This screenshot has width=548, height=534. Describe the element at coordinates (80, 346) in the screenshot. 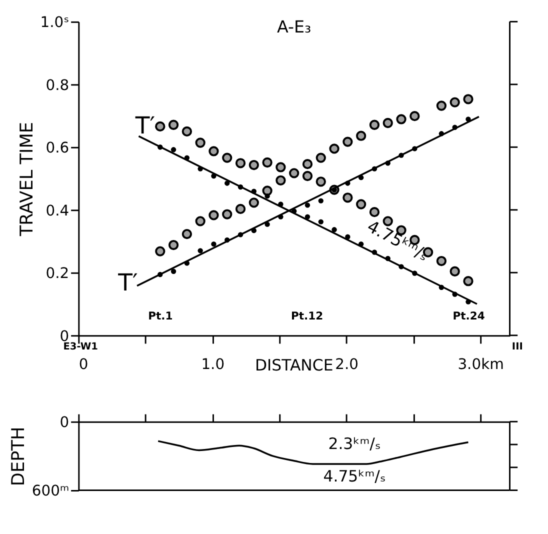

I see `text: E3-W1` at that location.